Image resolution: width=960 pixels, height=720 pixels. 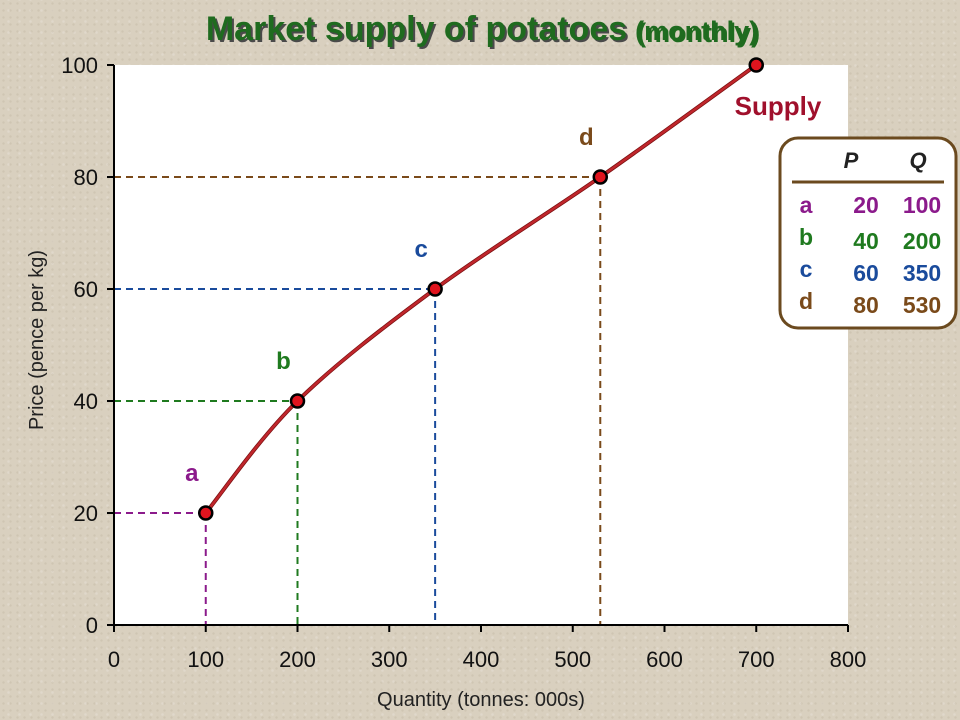 I want to click on table-header-p: P, so click(x=851, y=160).